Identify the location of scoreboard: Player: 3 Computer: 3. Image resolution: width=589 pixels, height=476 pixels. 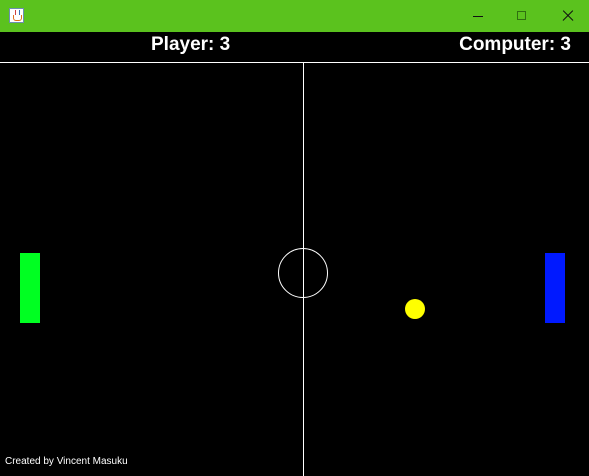
(294, 47).